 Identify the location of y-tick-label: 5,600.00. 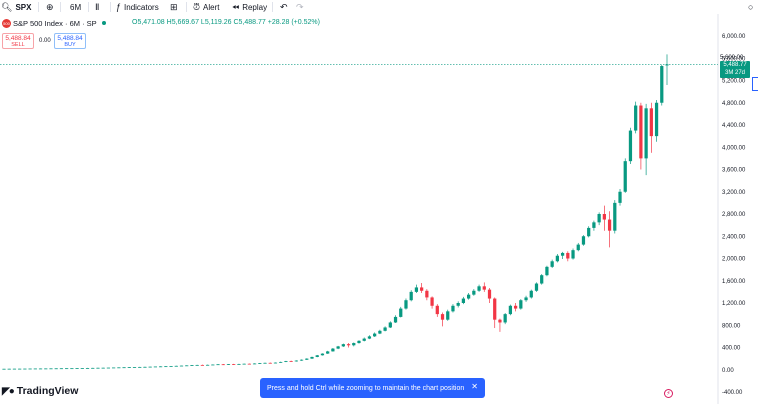
(734, 59).